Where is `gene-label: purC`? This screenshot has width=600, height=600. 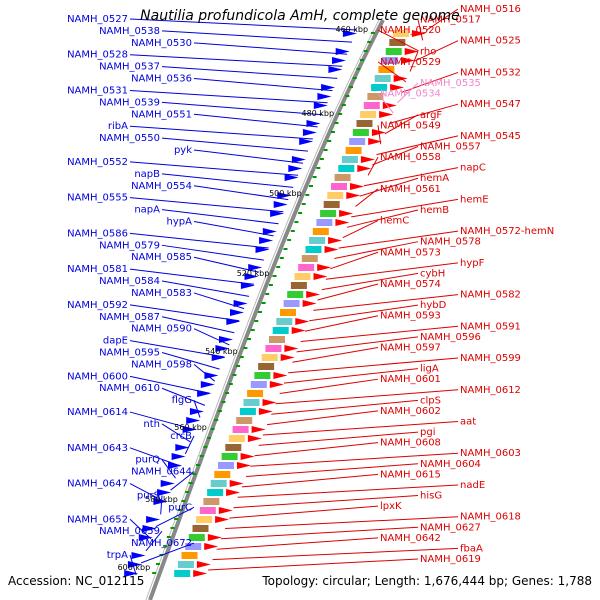 gene-label: purC is located at coordinates (180, 507).